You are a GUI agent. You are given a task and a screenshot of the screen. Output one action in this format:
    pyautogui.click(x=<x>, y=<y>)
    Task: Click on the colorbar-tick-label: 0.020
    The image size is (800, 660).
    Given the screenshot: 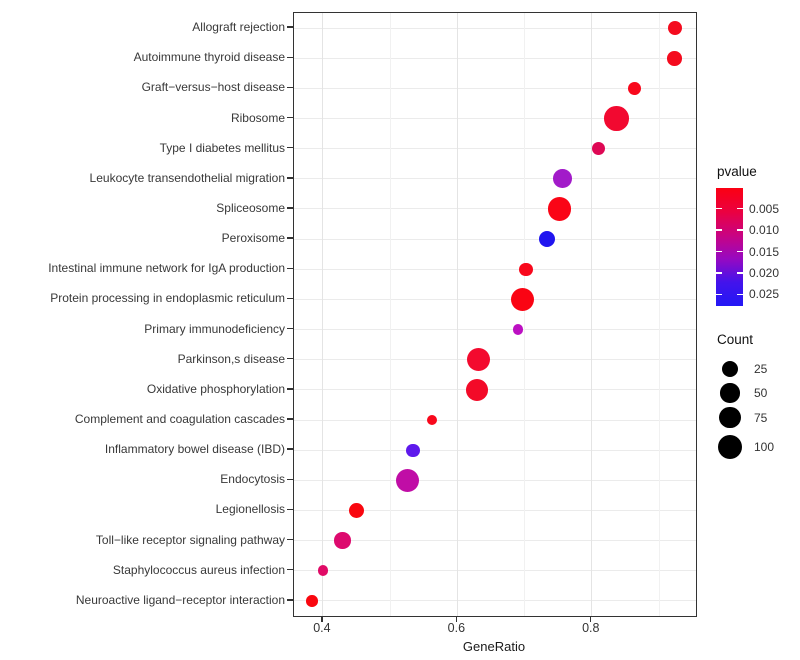 What is the action you would take?
    pyautogui.click(x=764, y=272)
    